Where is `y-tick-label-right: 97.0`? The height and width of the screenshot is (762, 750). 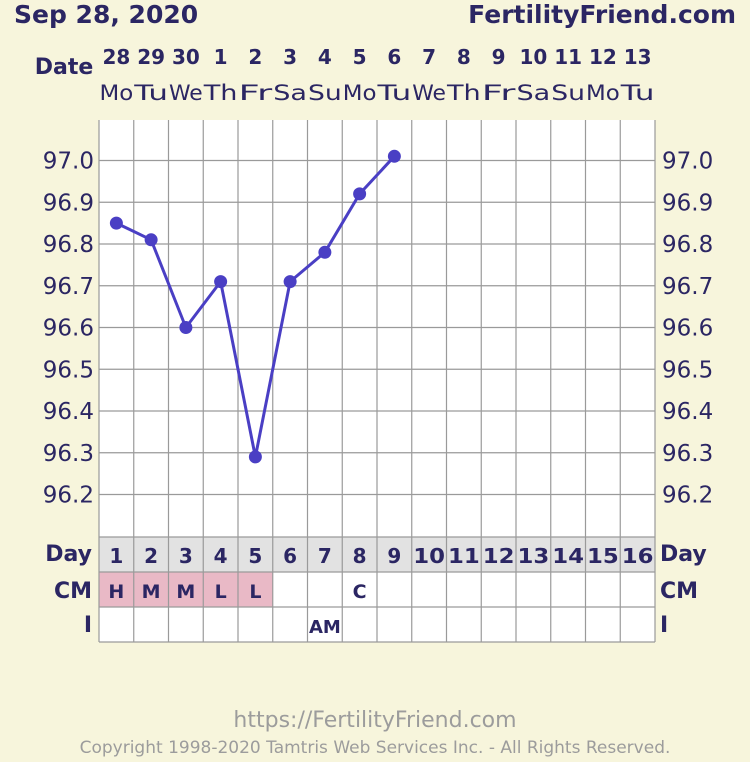
y-tick-label-right: 97.0 is located at coordinates (687, 162).